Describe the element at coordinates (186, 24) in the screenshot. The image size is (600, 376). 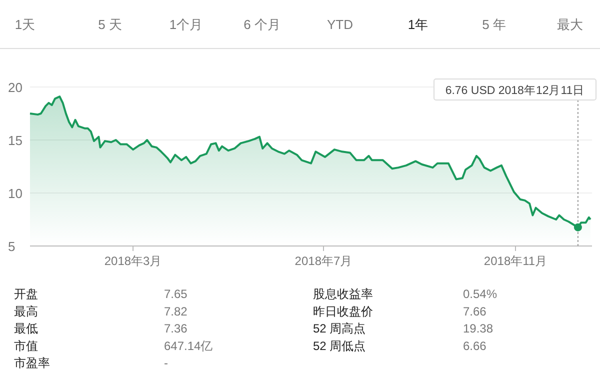
I see `text: 1个月` at that location.